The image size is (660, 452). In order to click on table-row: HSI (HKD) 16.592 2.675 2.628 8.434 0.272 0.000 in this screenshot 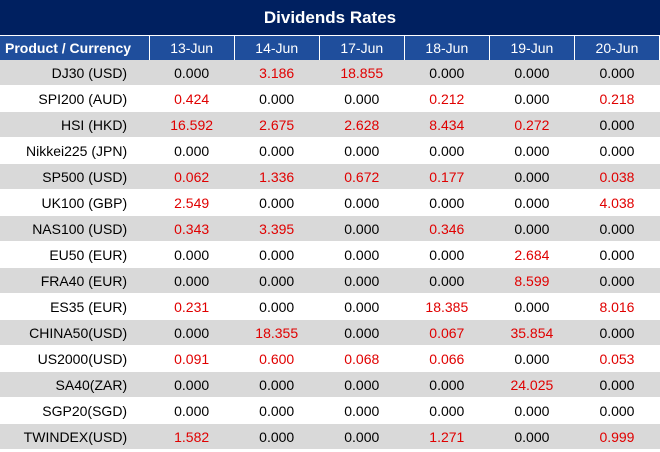, I will do `click(330, 124)`.